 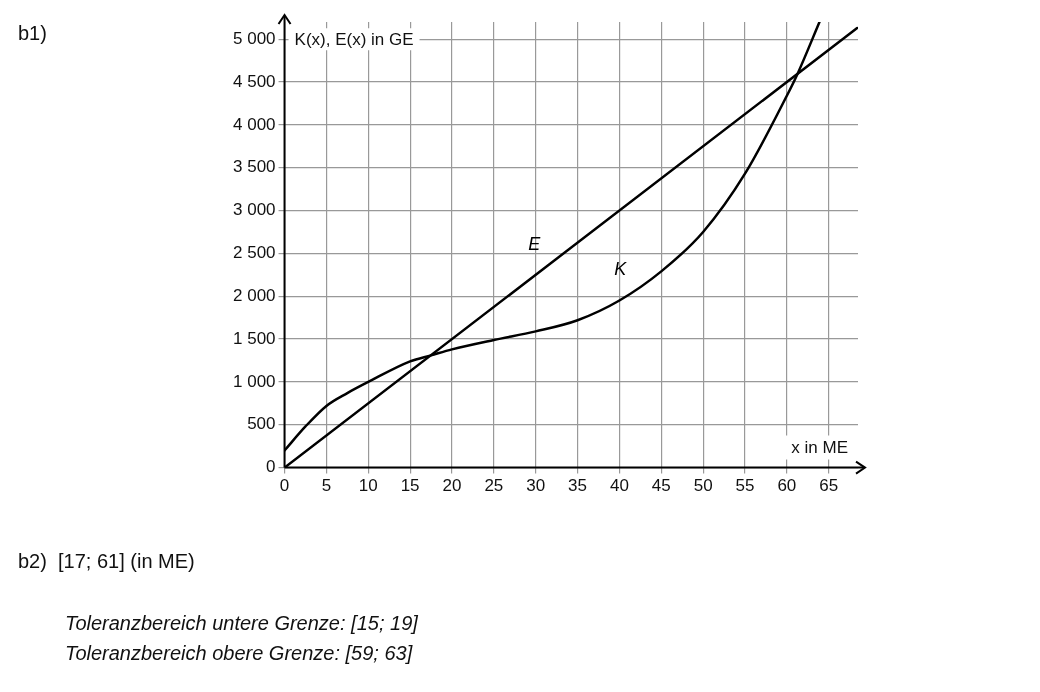 I want to click on x-axis-title: x in ME, so click(x=819, y=448).